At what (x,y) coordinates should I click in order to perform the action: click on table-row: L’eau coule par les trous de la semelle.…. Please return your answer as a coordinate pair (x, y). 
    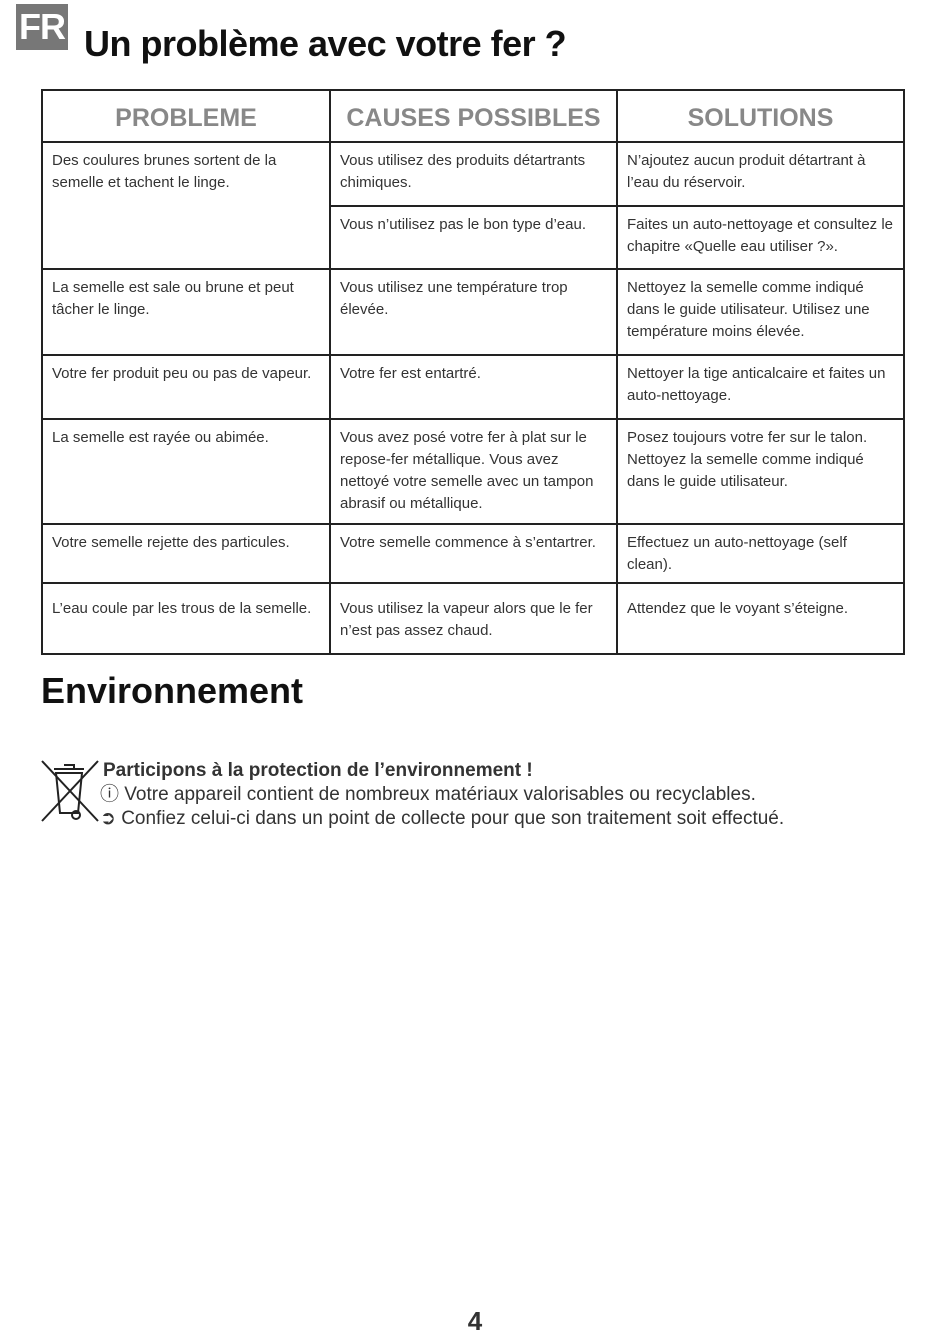
    Looking at the image, I should click on (473, 618).